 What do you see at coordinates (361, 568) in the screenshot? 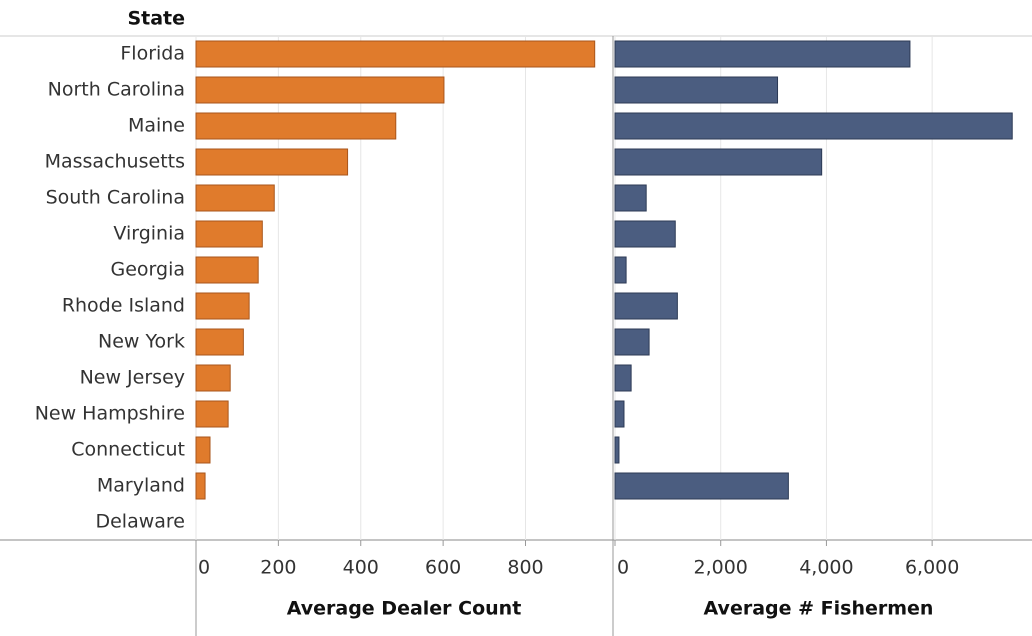
I see `x-tick-label: 400` at bounding box center [361, 568].